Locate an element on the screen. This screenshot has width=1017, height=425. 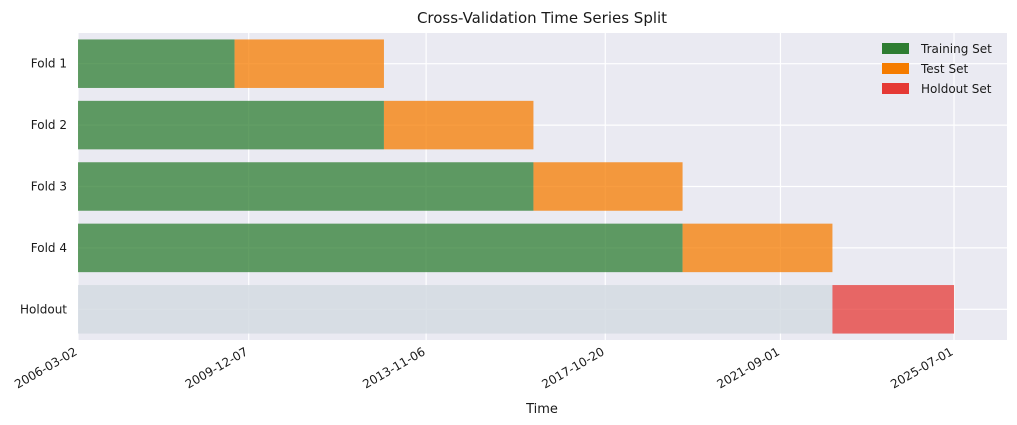
holdout-background-band is located at coordinates (455, 309).